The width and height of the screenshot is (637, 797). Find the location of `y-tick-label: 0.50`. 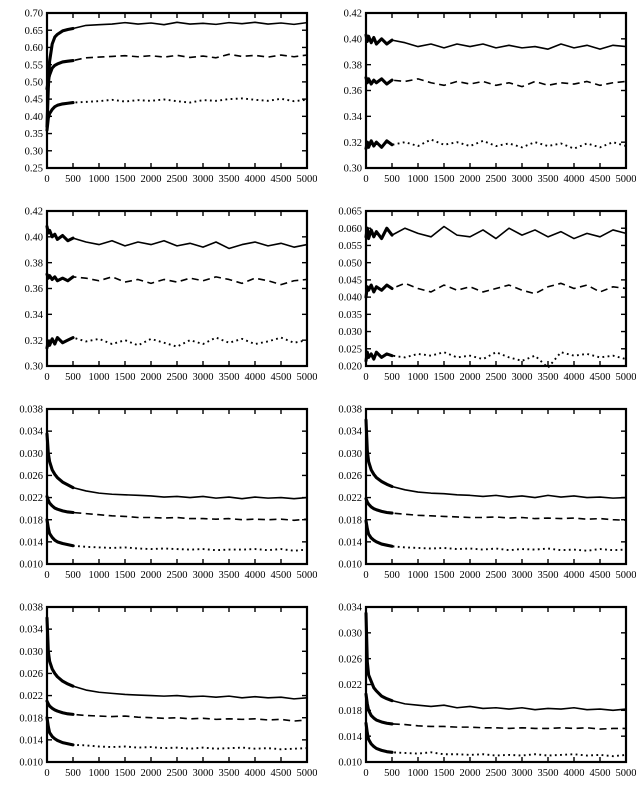

y-tick-label: 0.50 is located at coordinates (34, 82).